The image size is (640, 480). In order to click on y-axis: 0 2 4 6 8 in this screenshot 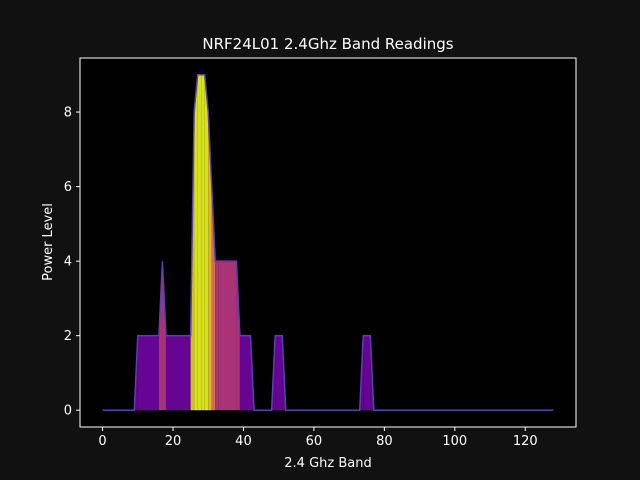, I will do `click(72, 262)`.